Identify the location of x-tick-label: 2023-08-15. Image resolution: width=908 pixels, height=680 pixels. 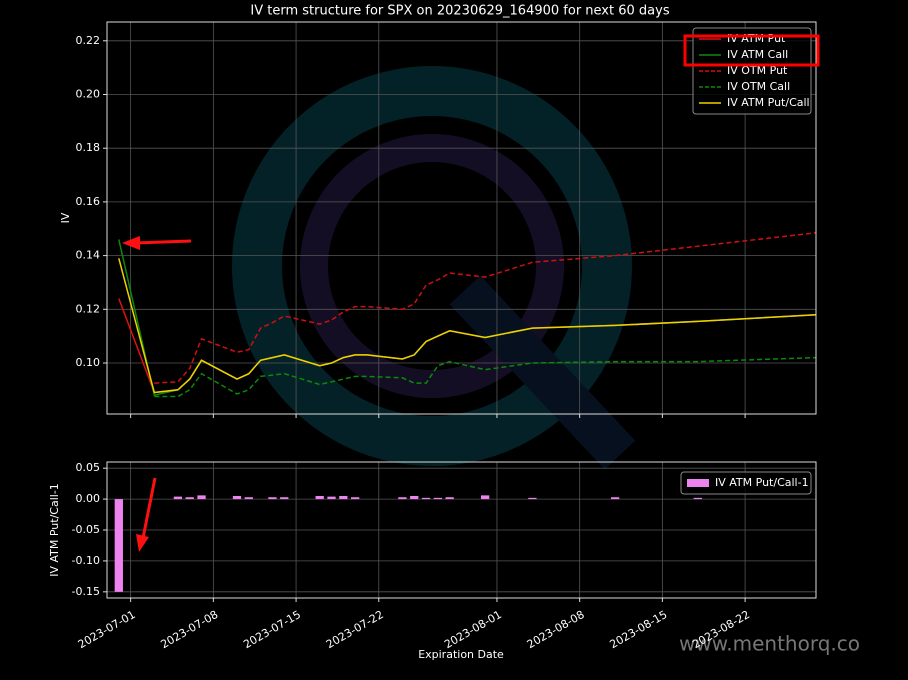
(639, 629).